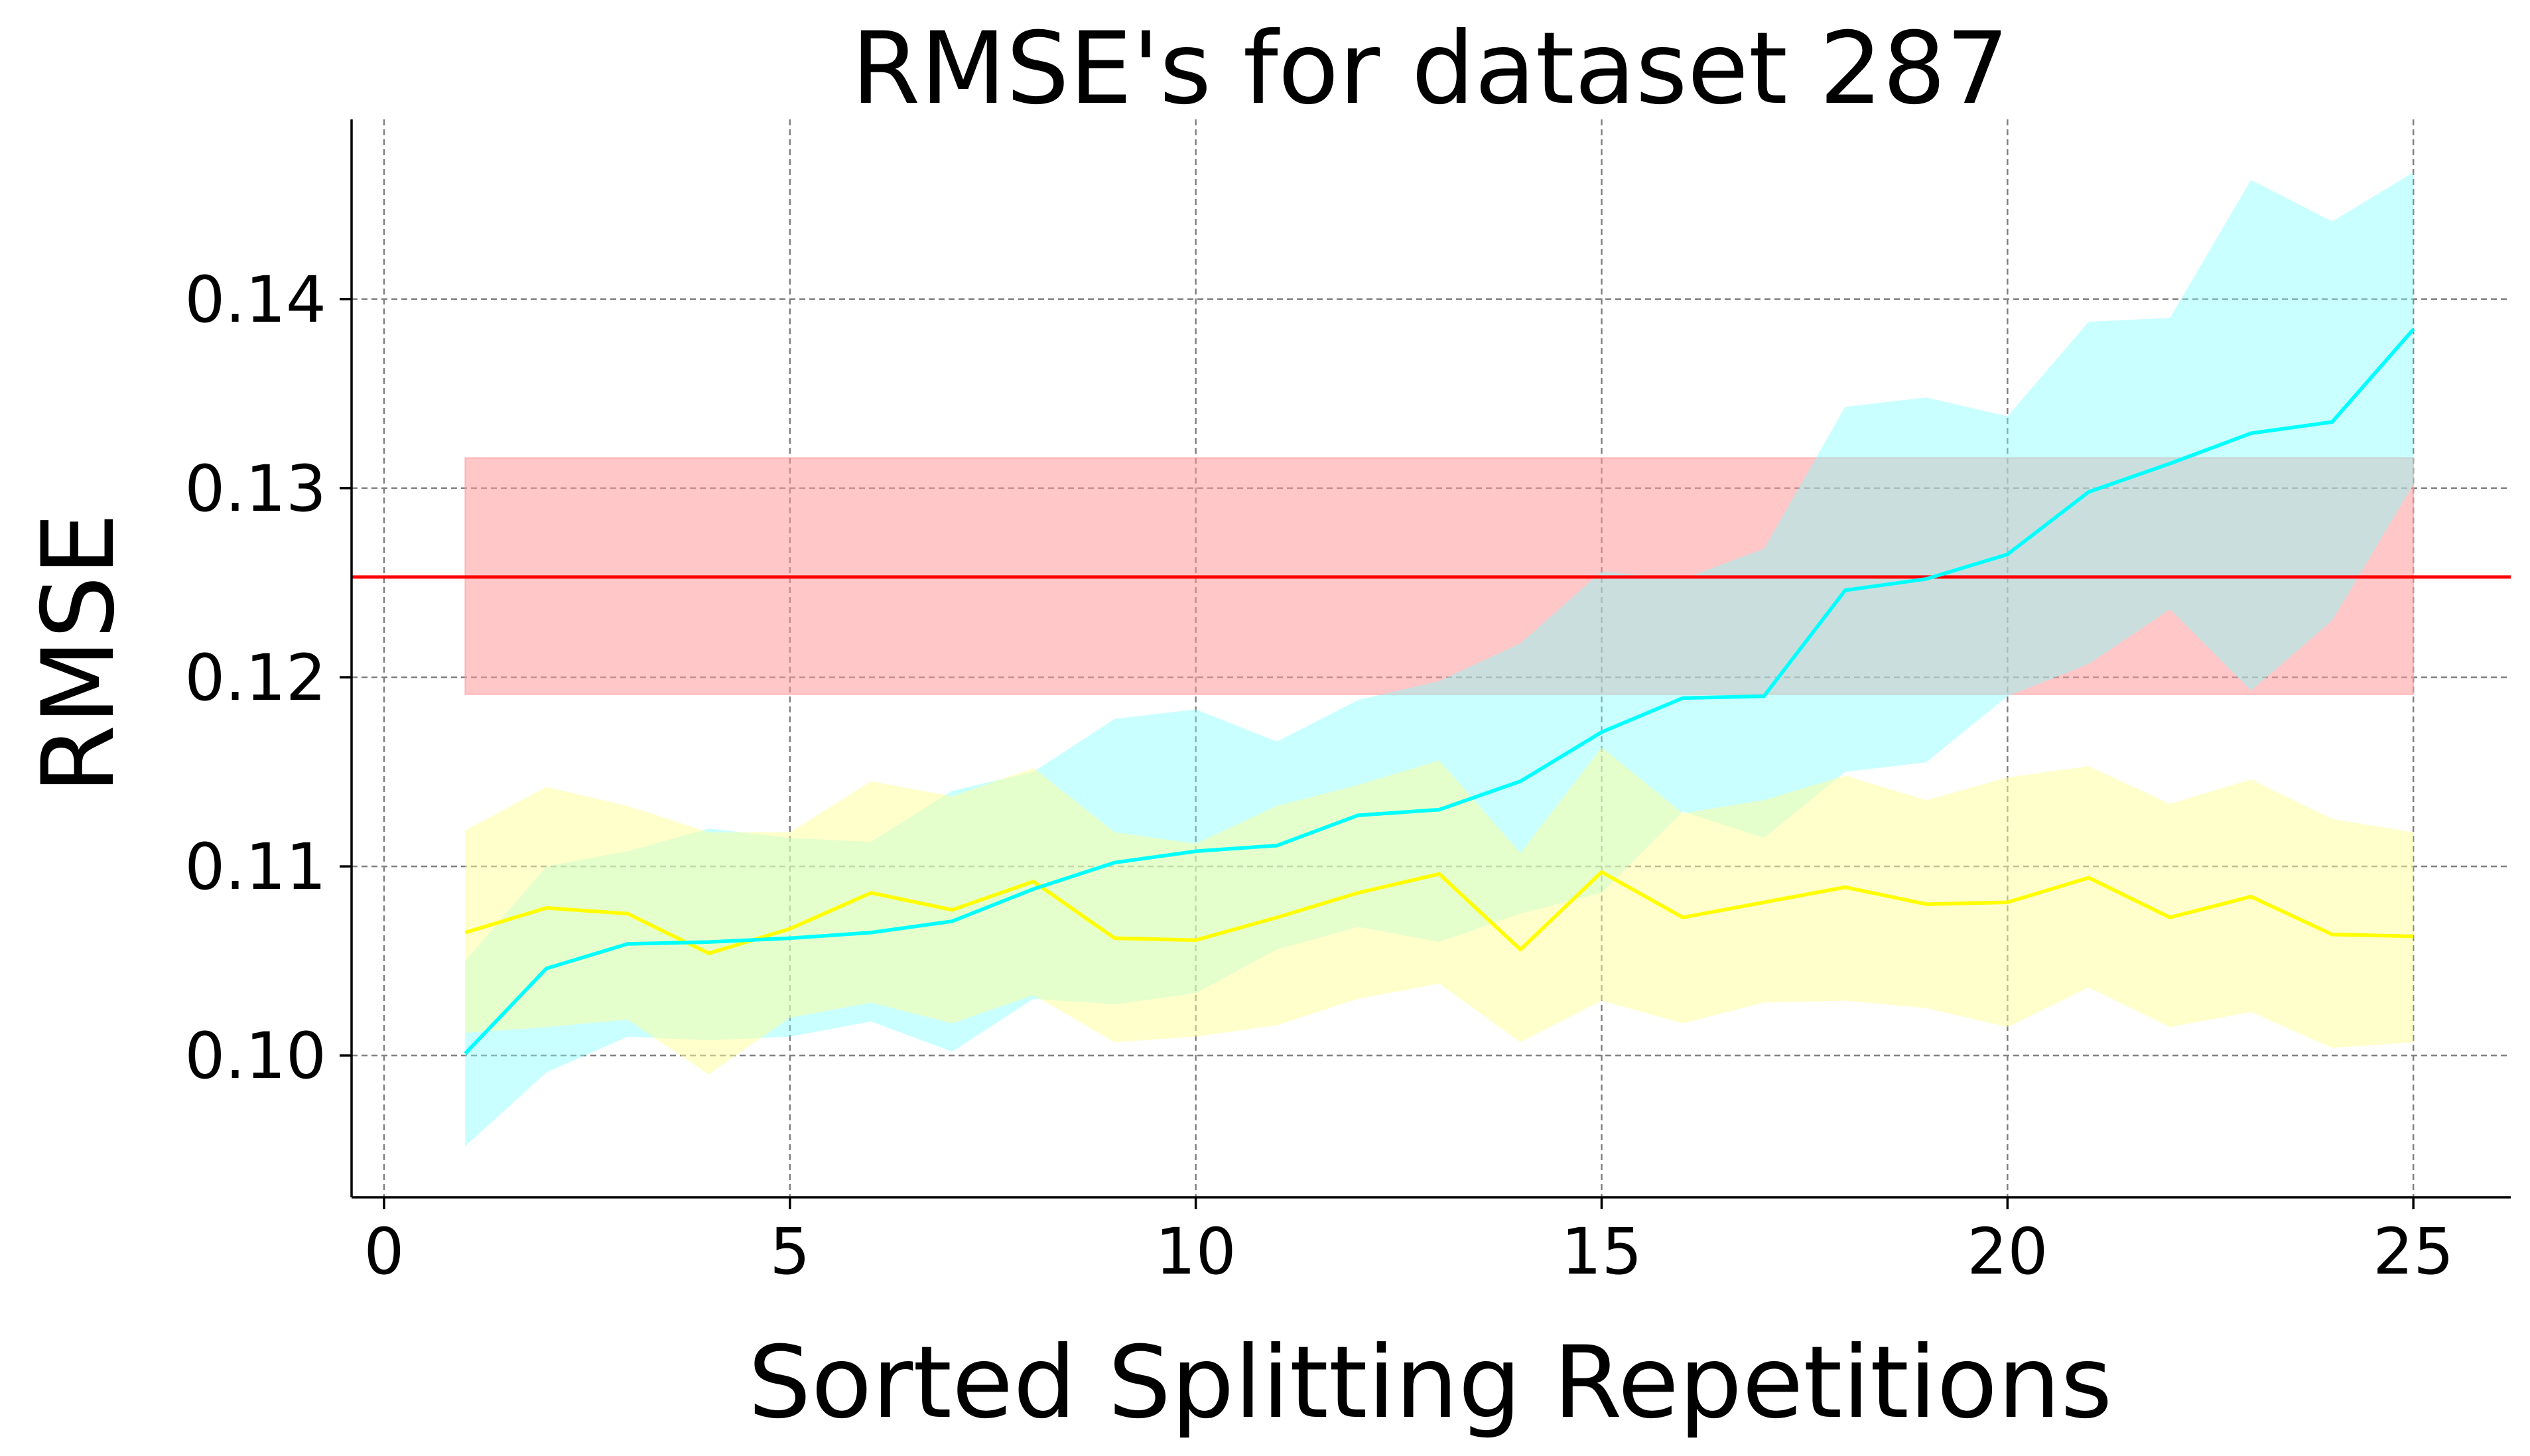 This screenshot has width=2530, height=1456. Describe the element at coordinates (255, 300) in the screenshot. I see `y-tick-label: 0.14` at that location.